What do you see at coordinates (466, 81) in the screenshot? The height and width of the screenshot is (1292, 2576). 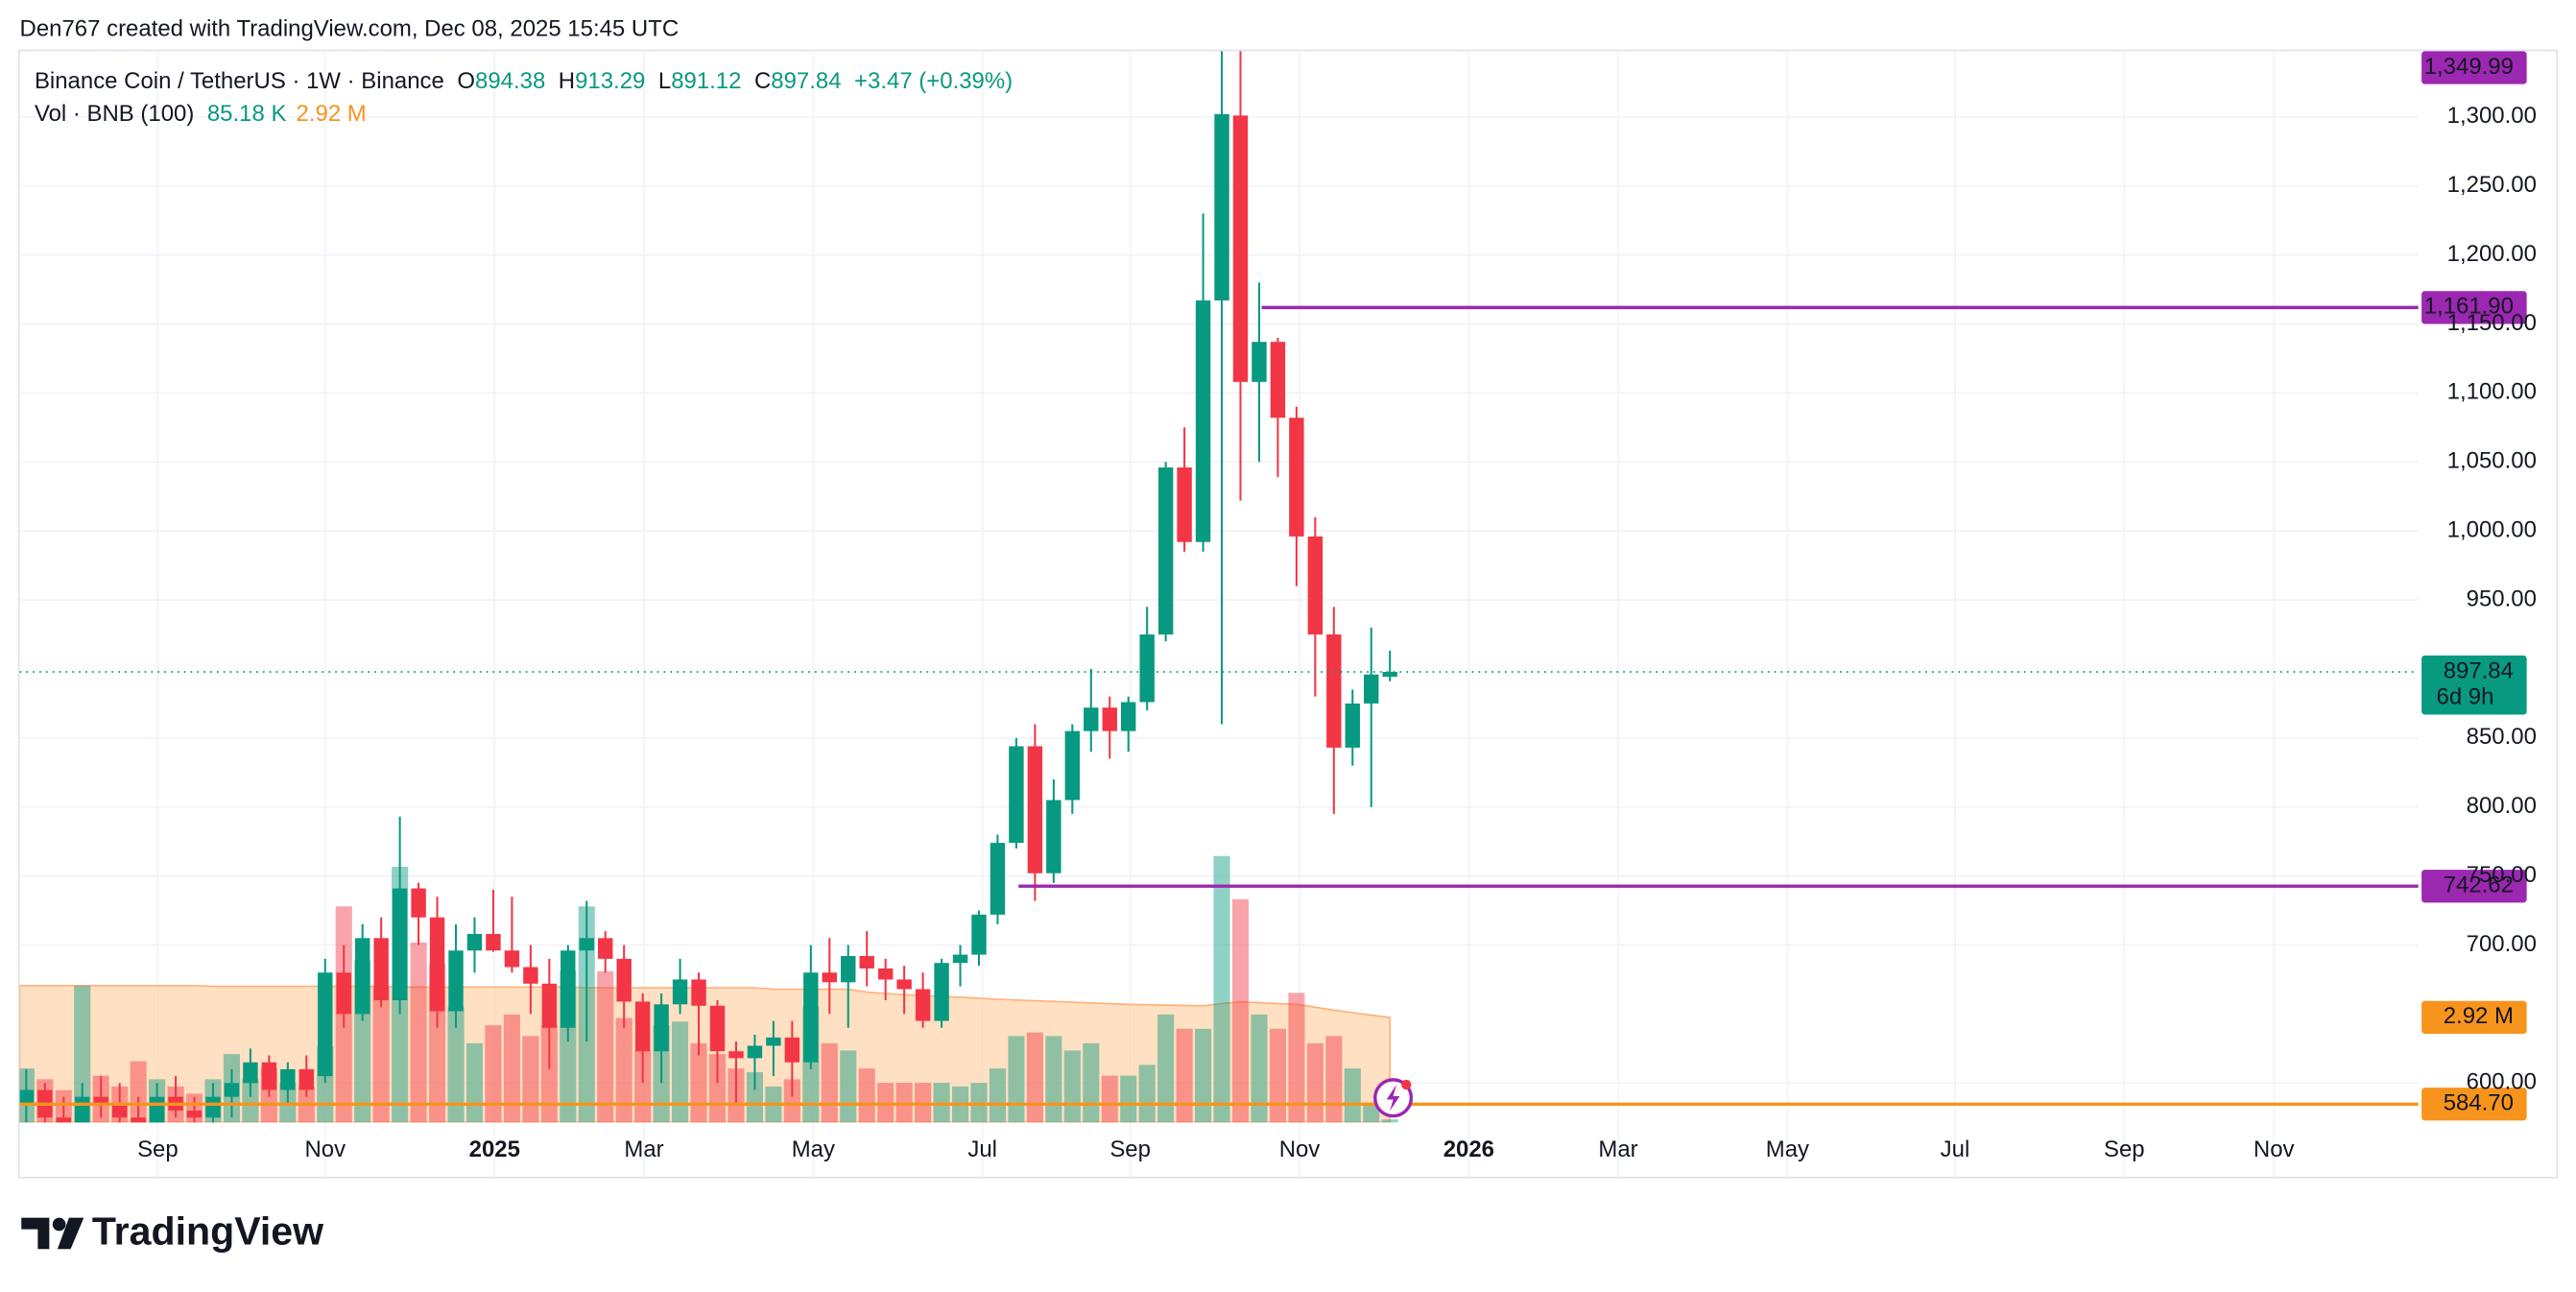 I see `legend-key: O` at bounding box center [466, 81].